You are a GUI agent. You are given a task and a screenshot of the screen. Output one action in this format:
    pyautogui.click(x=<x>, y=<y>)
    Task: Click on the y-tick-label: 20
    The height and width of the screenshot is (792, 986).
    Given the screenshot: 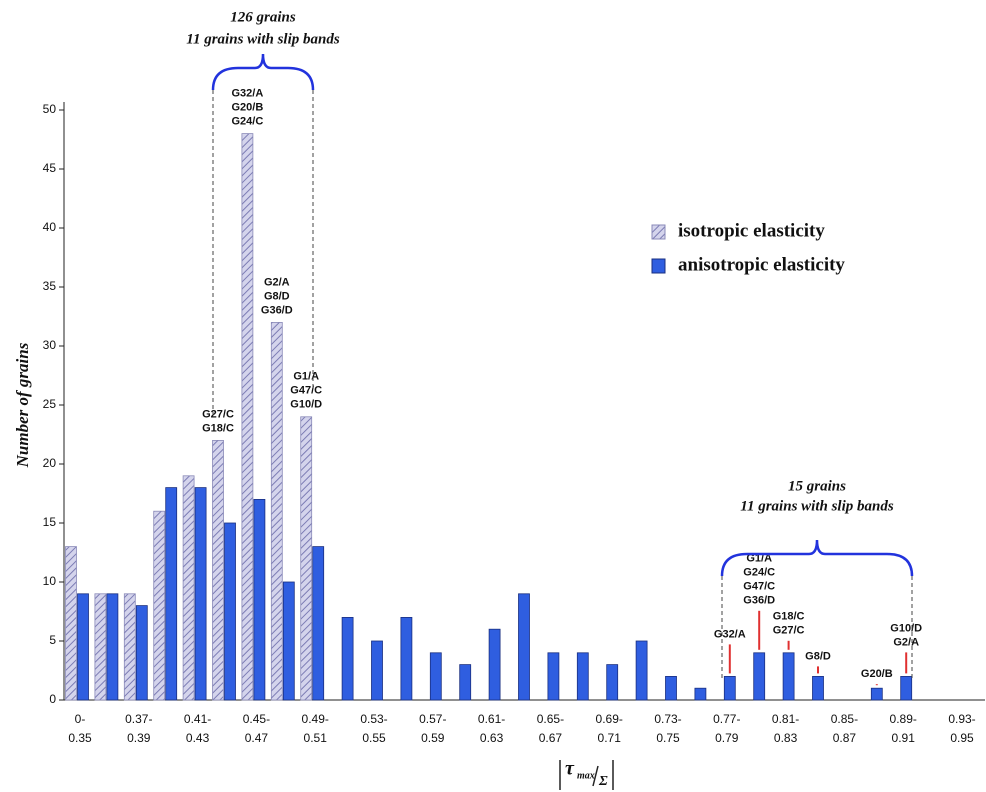 What is the action you would take?
    pyautogui.click(x=50, y=463)
    